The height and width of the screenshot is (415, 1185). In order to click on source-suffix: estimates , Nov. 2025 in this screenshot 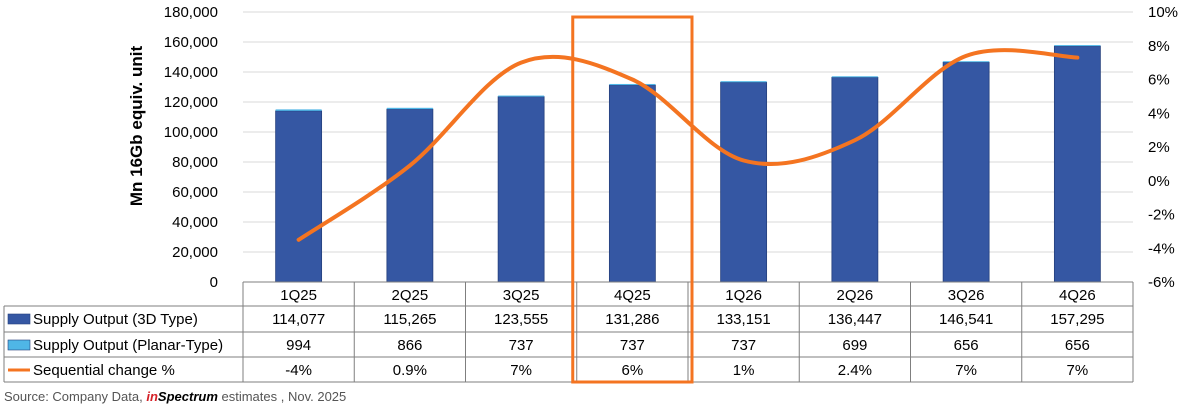, I will do `click(282, 396)`.